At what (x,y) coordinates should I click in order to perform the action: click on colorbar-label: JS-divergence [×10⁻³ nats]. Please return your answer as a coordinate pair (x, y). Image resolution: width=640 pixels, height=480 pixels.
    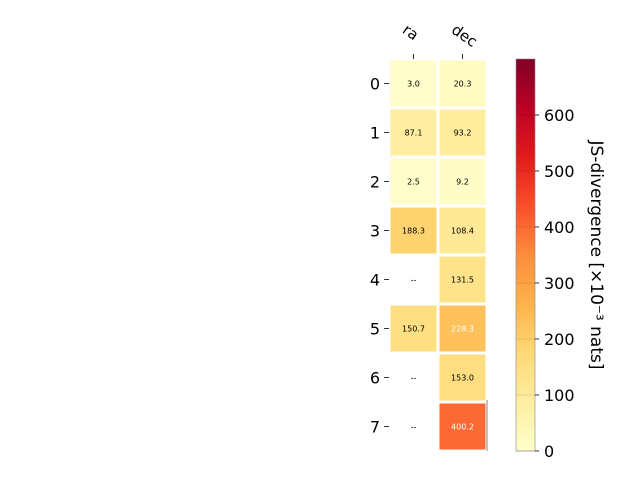
    Looking at the image, I should click on (596, 255).